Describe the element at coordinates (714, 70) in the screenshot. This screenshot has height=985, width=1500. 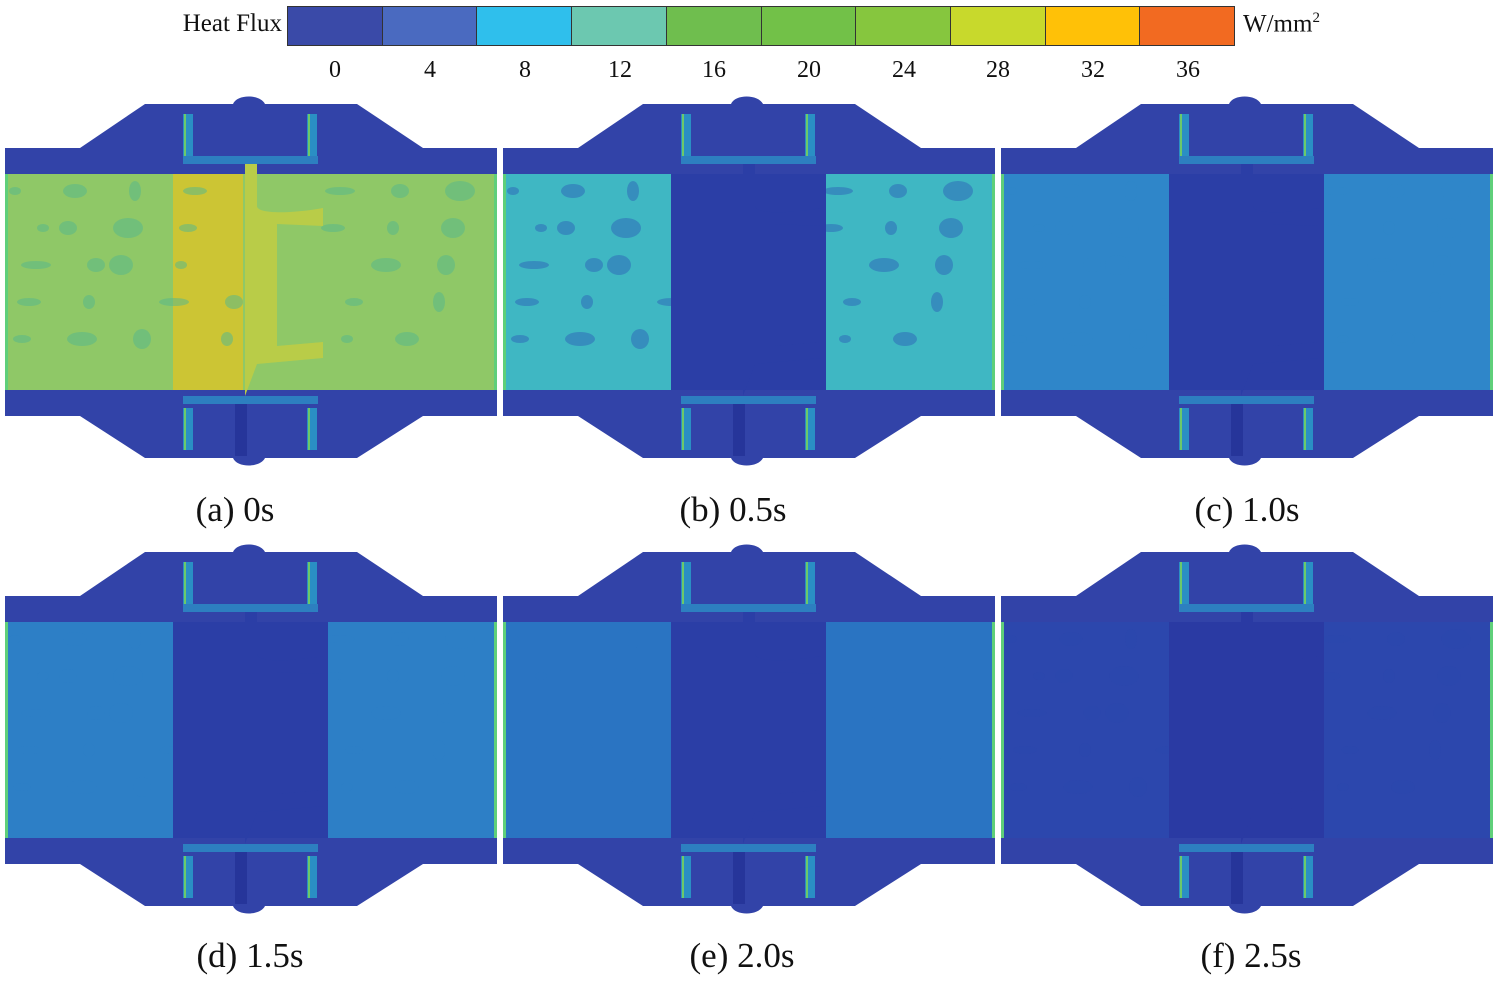
I see `legend-tick-label: 16` at that location.